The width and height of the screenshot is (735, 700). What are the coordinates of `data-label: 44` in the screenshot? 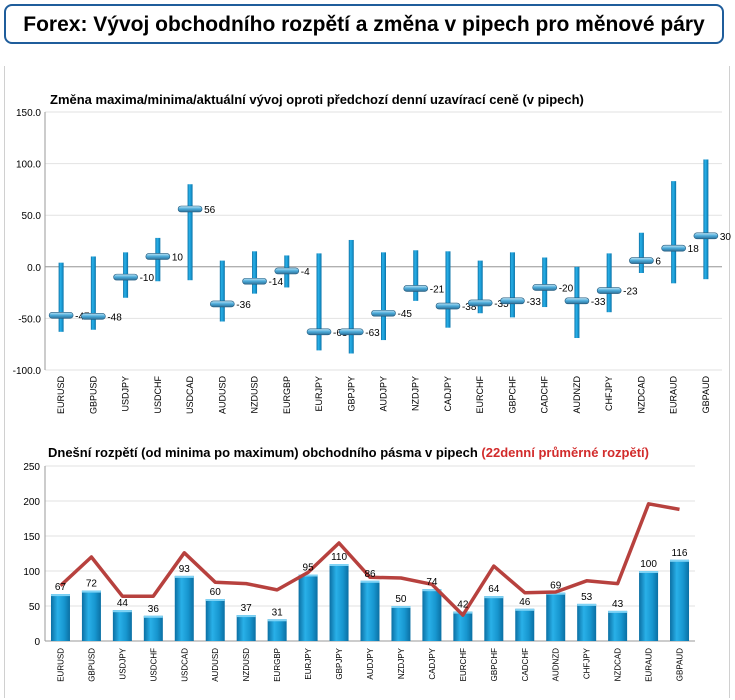 It's located at (123, 603).